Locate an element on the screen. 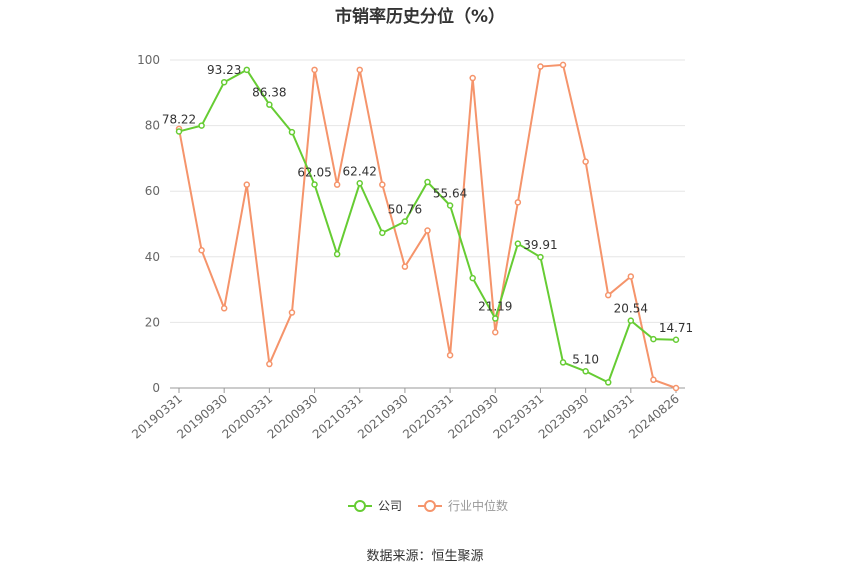 Image resolution: width=850 pixels, height=575 pixels. data-label: 39.91 is located at coordinates (540, 245).